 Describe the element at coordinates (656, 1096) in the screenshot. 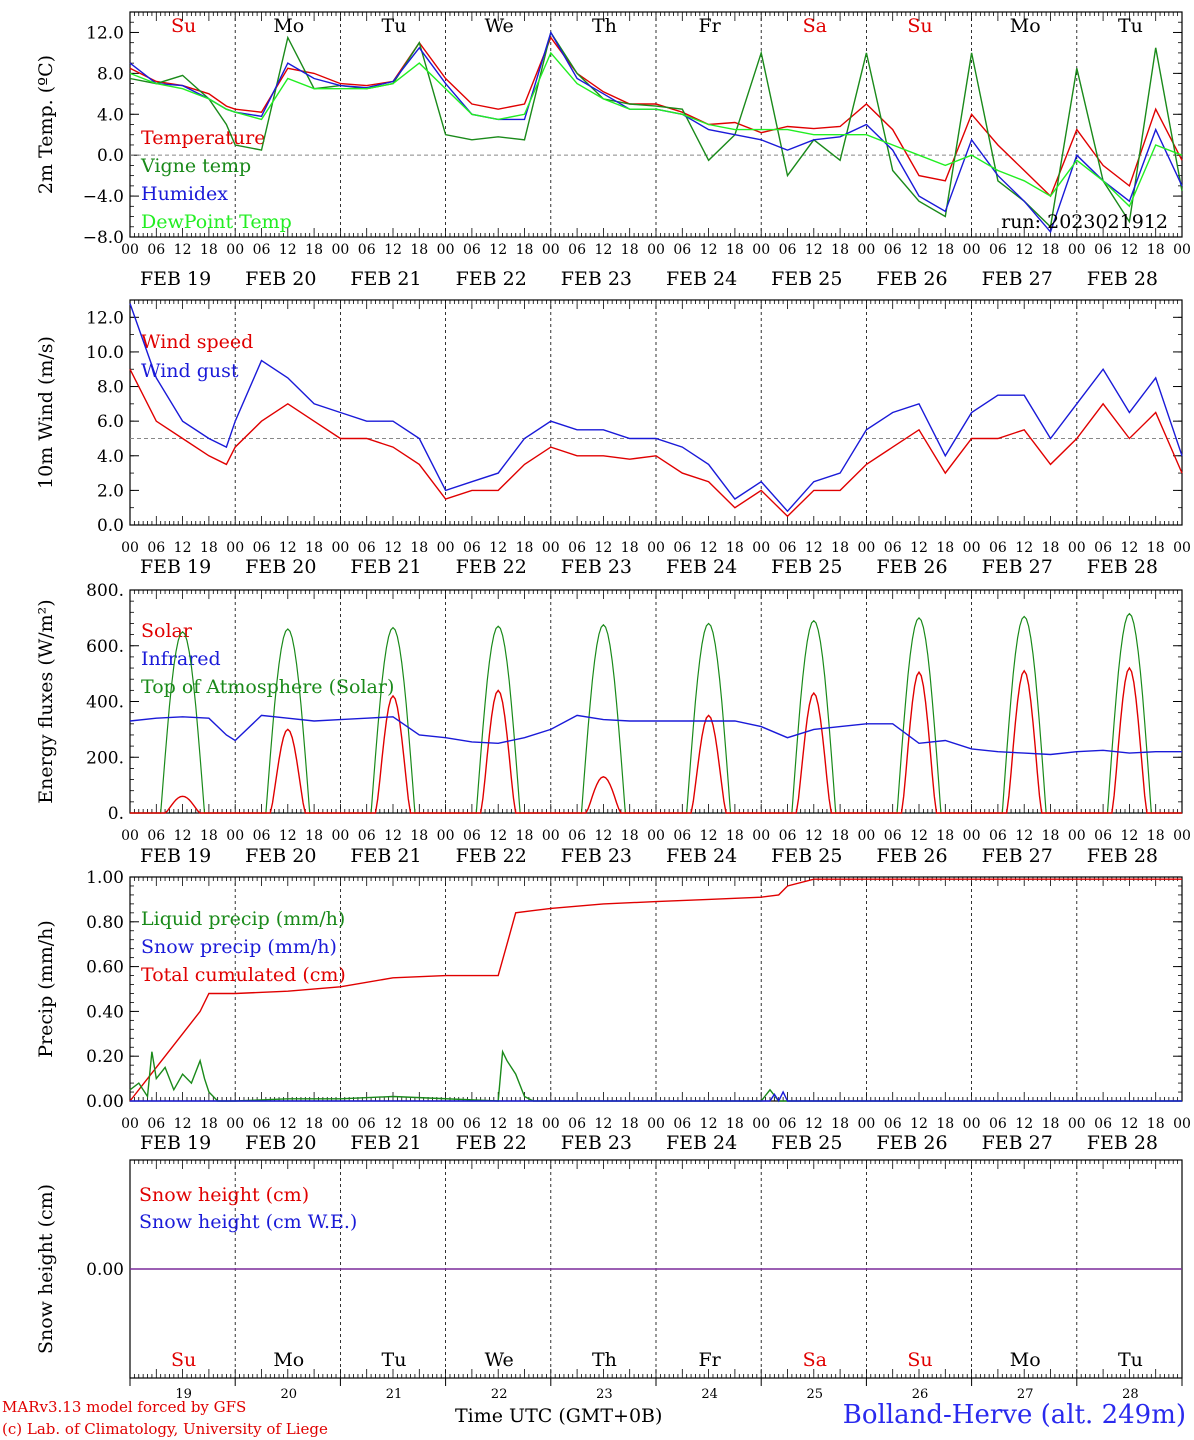

I see `series-snow-precip-mm-h-line` at that location.